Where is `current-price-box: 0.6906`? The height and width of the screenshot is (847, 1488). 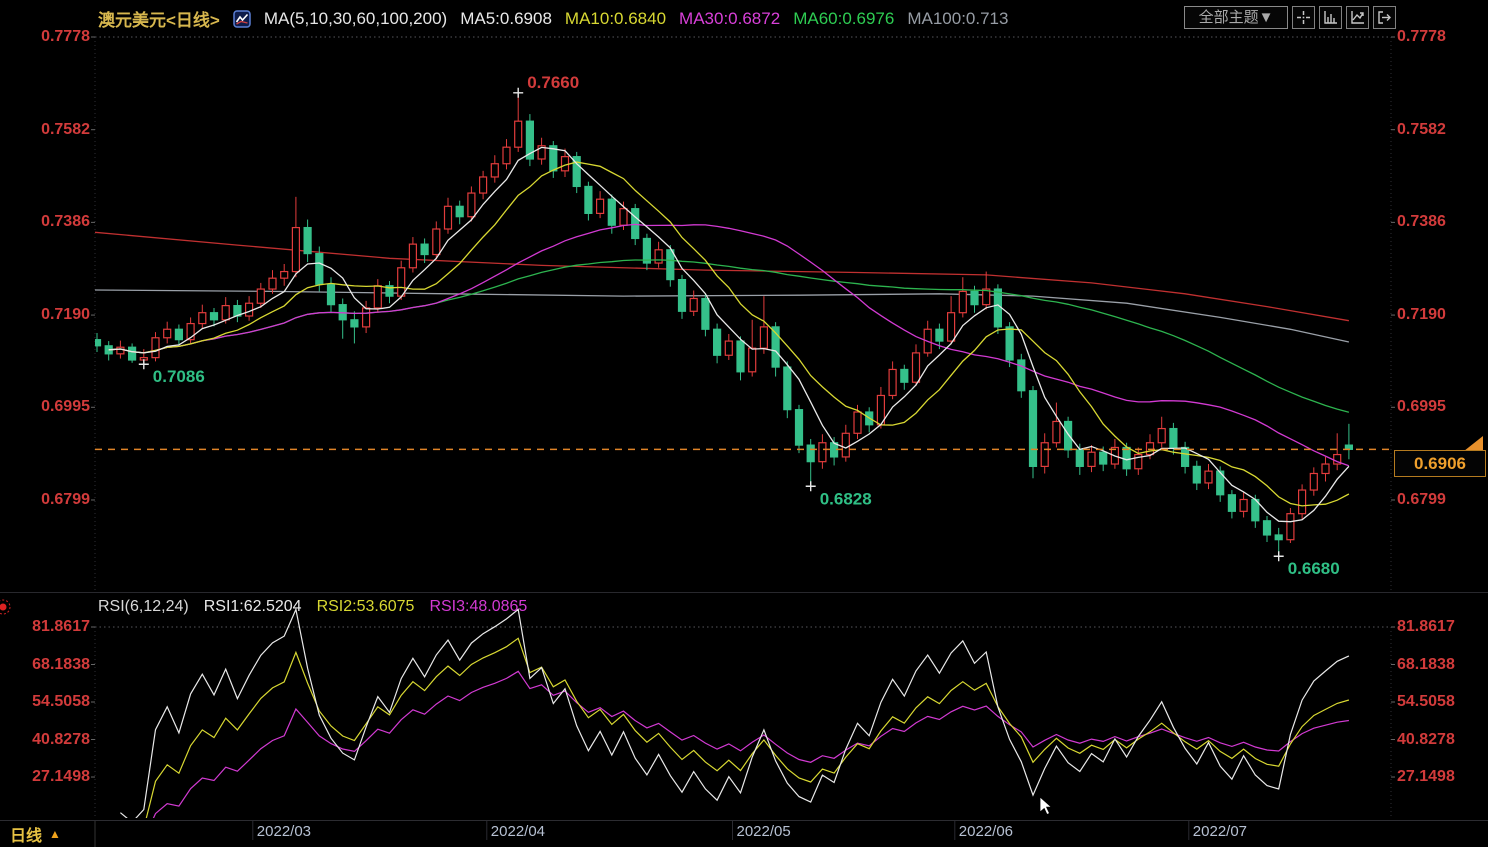 current-price-box: 0.6906 is located at coordinates (1440, 463).